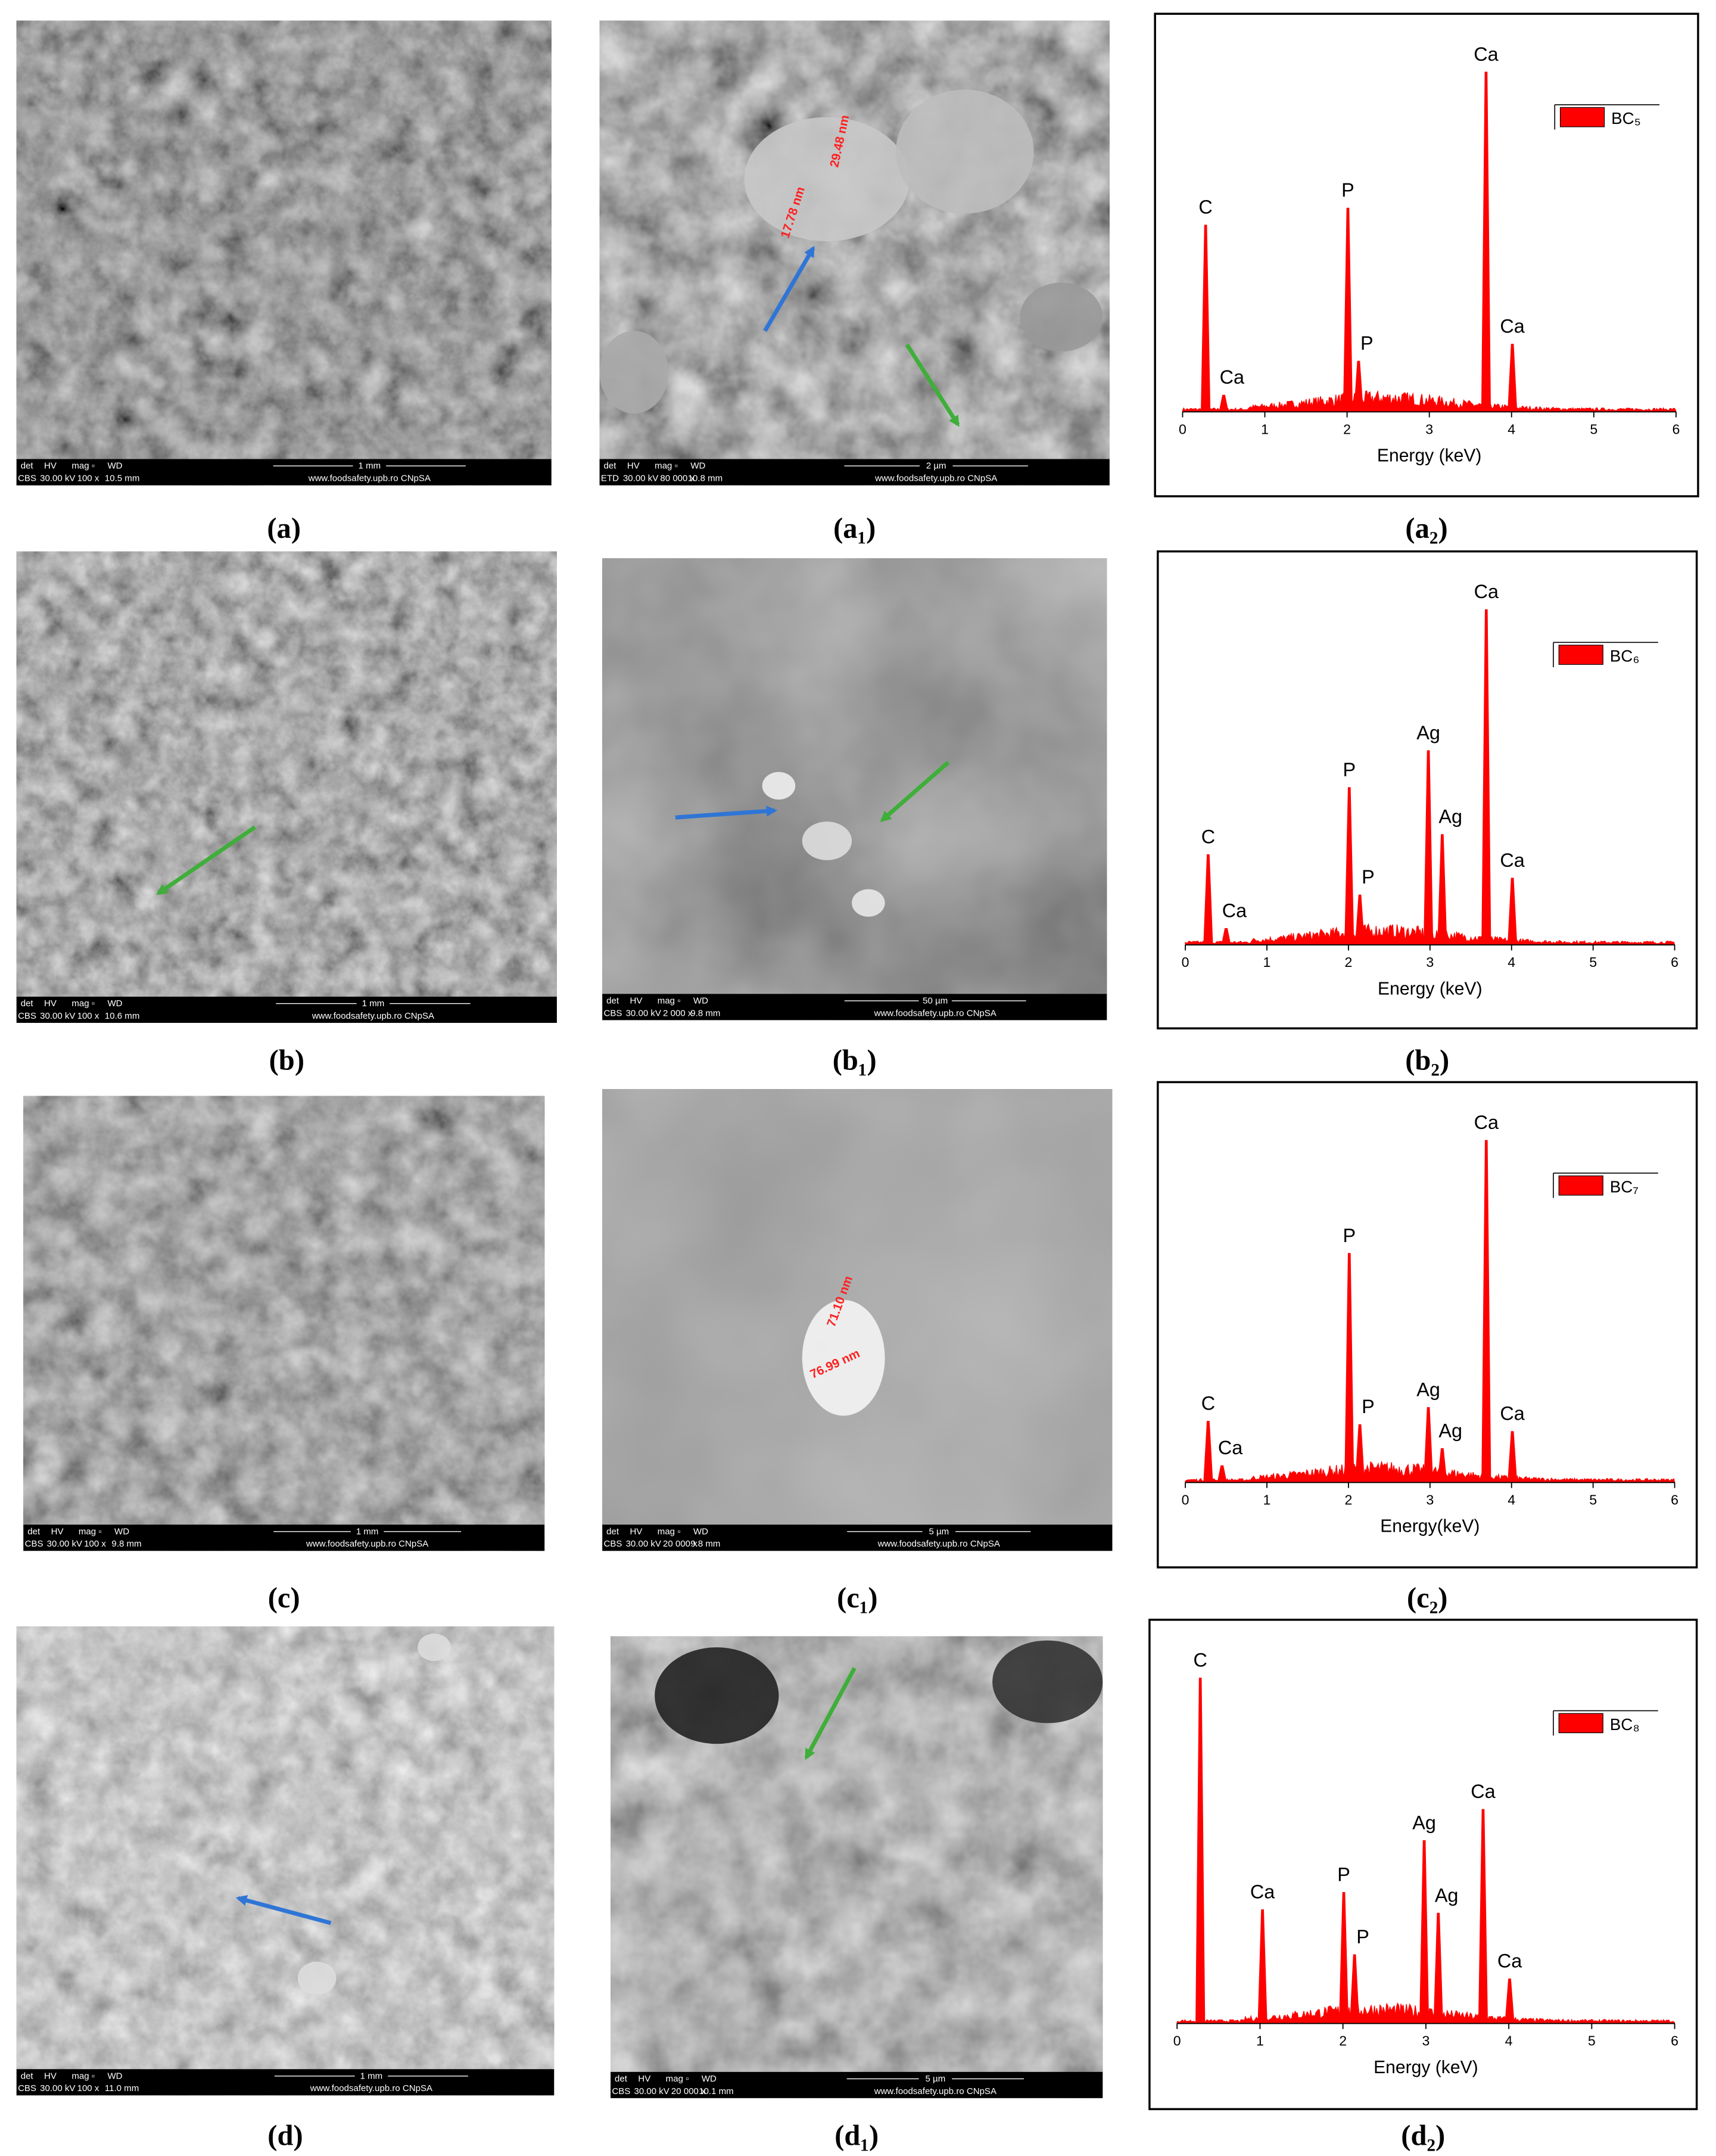 Image resolution: width=1716 pixels, height=2156 pixels. What do you see at coordinates (286, 1060) in the screenshot?
I see `caption: (b)` at bounding box center [286, 1060].